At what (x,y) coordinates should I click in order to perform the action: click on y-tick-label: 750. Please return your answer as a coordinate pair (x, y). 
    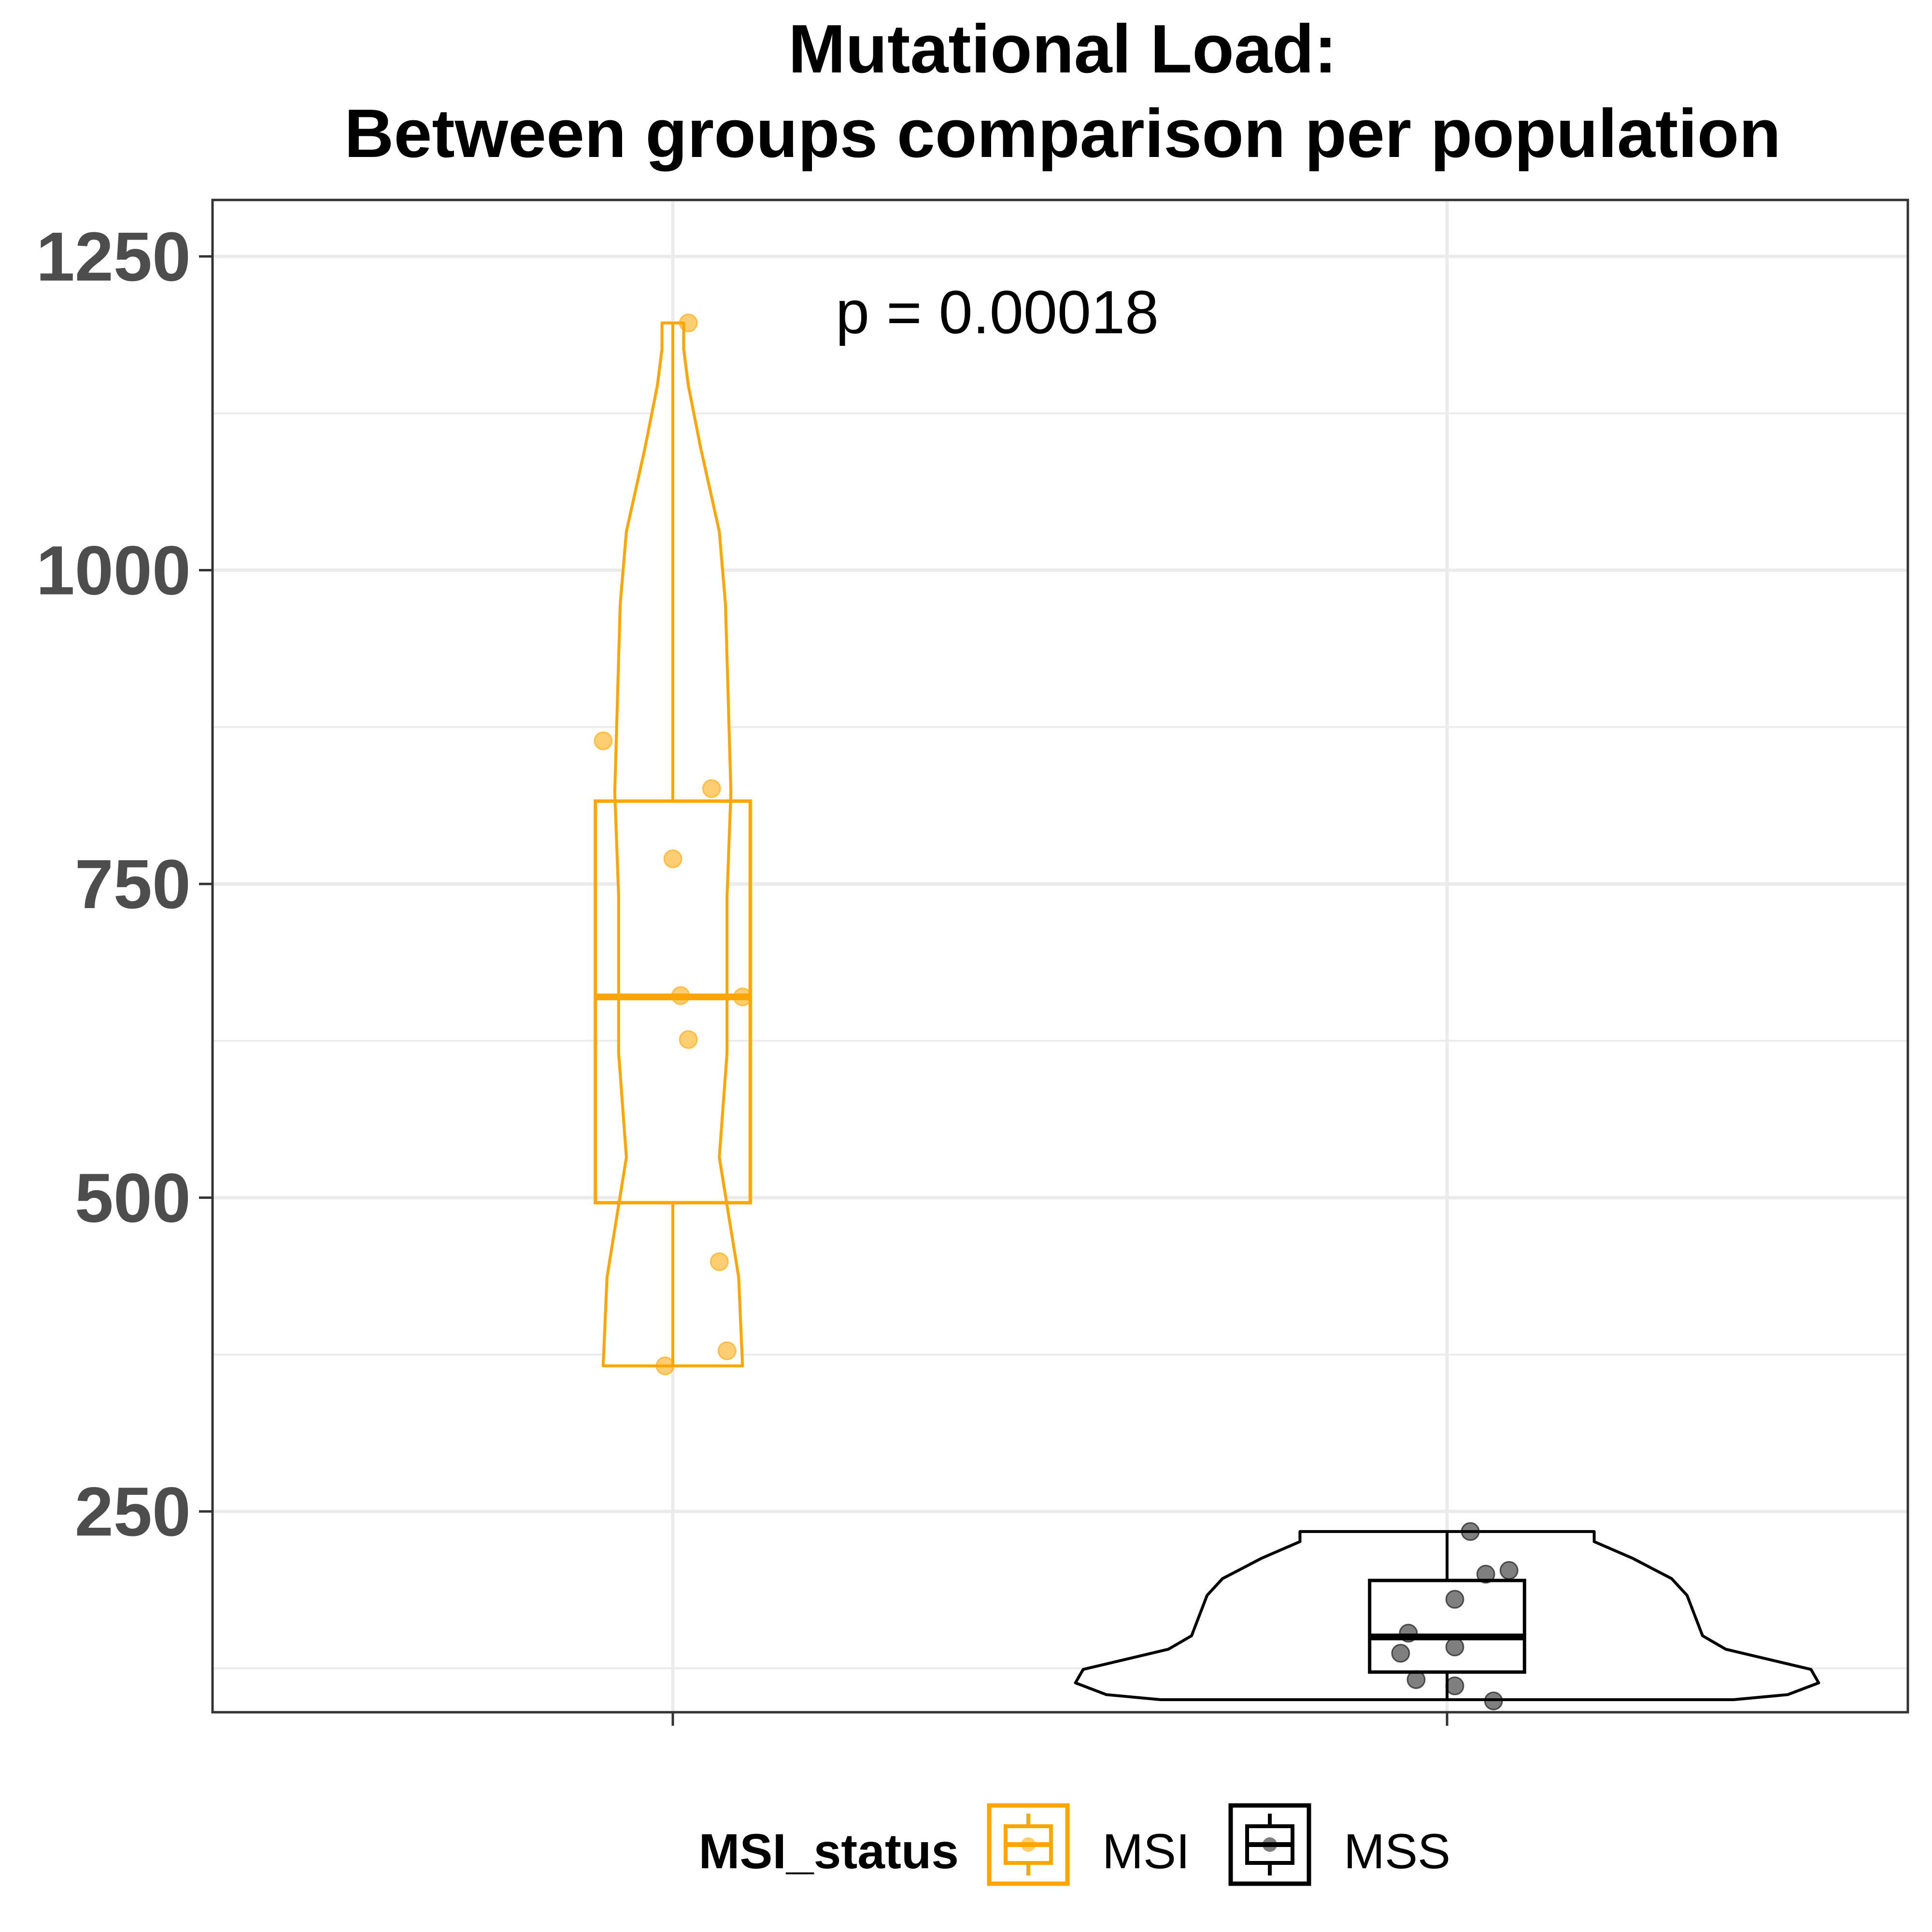
    Looking at the image, I should click on (133, 884).